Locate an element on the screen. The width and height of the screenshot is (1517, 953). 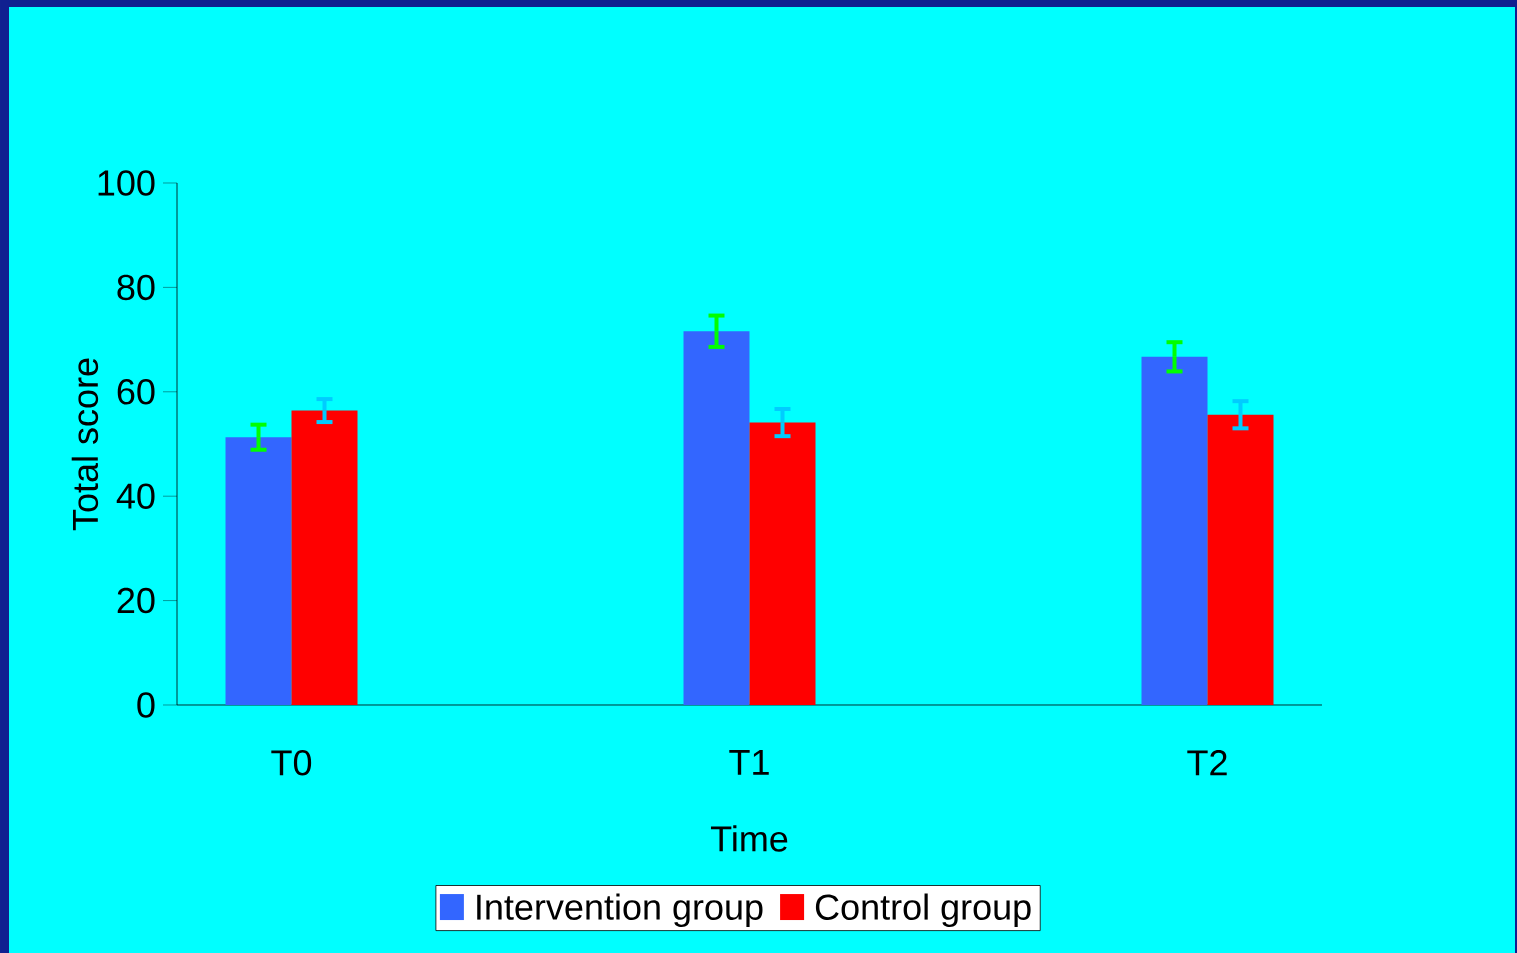
legend-label: Intervention group is located at coordinates (620, 910).